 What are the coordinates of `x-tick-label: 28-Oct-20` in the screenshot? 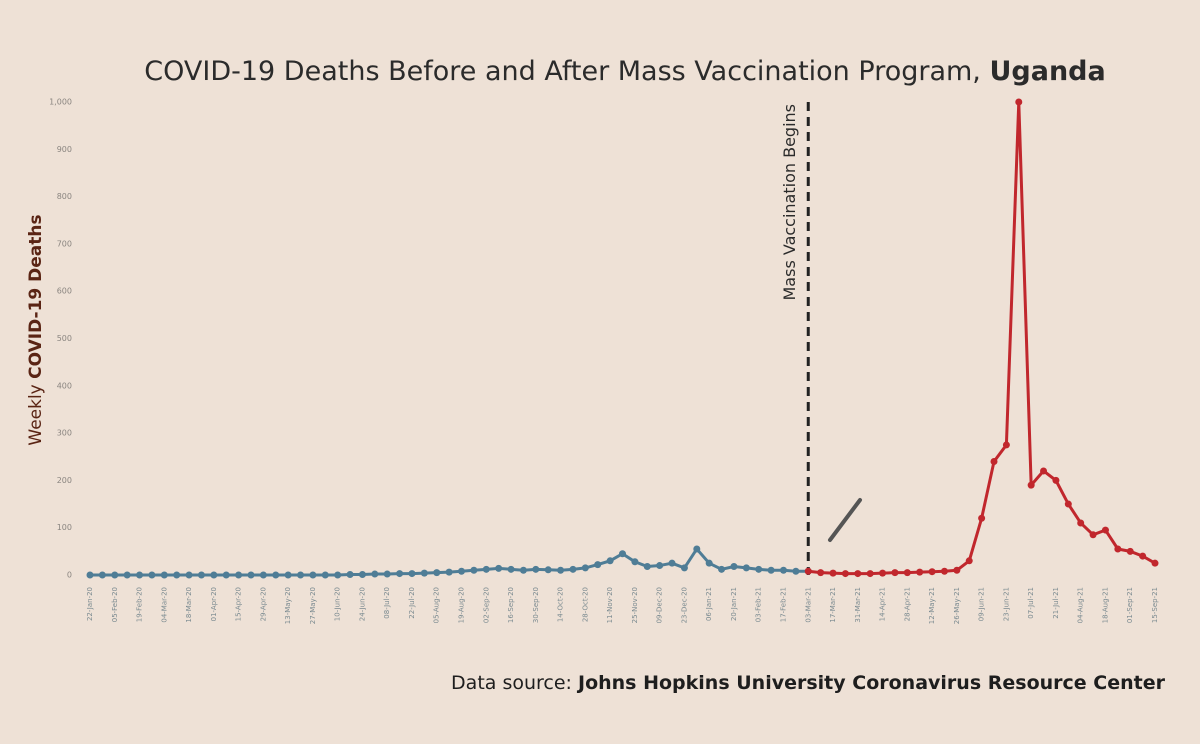 It's located at (585, 604).